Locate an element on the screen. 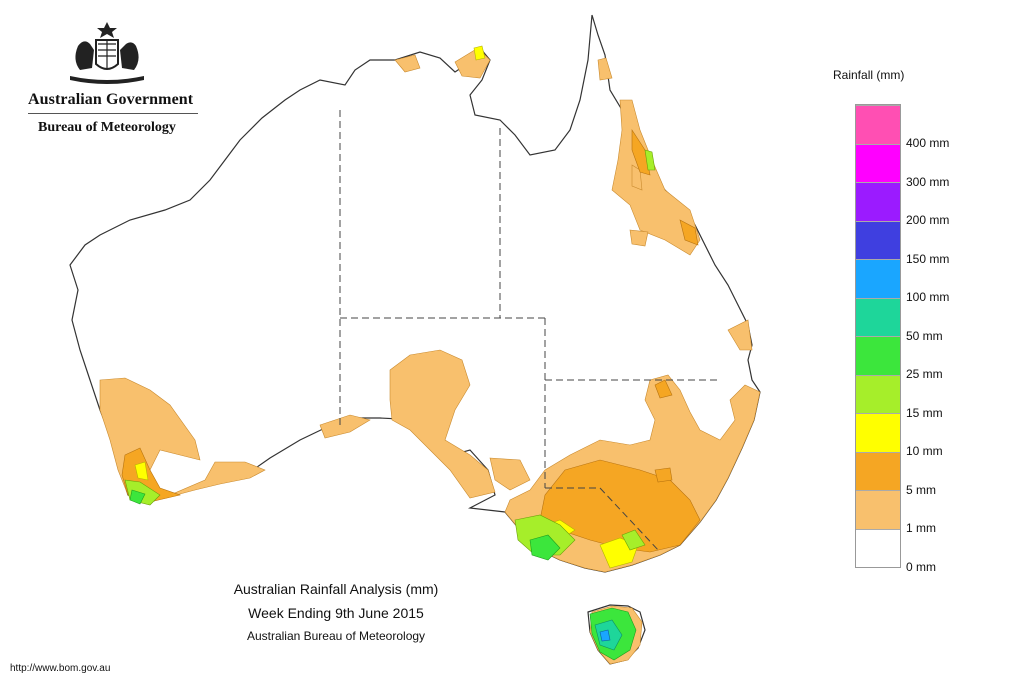 Image resolution: width=1024 pixels, height=682 pixels. legend-label-5: 5 mm is located at coordinates (921, 490).